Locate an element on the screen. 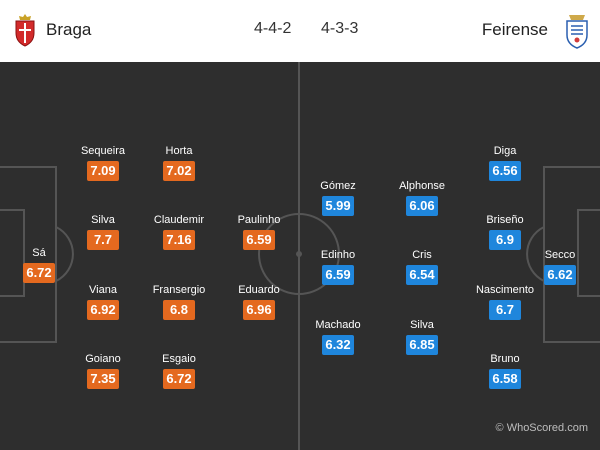 This screenshot has width=600, height=450. player-home-sequeira: Sequeira 7.09 is located at coordinates (103, 164).